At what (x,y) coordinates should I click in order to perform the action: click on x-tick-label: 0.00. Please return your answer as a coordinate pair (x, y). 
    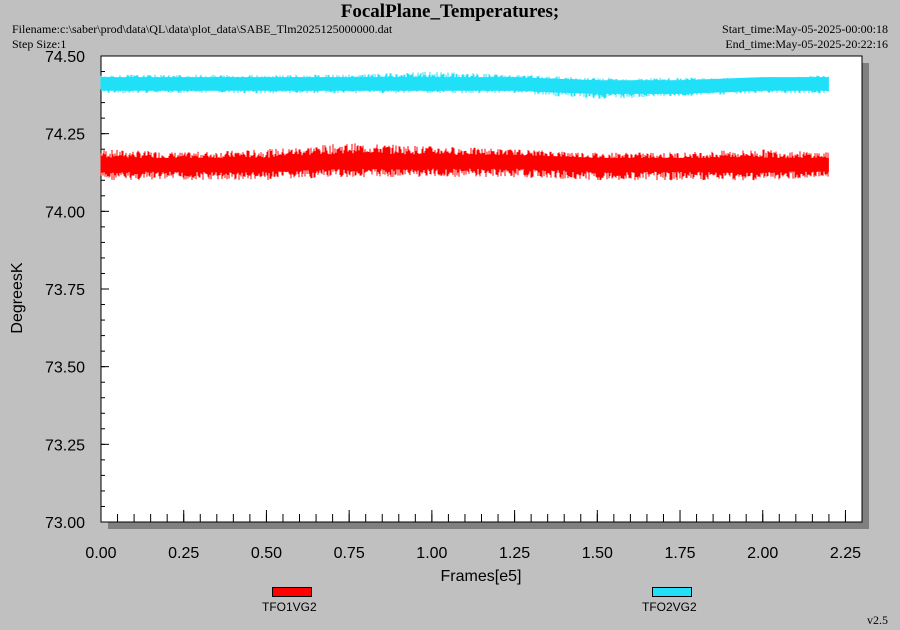
    Looking at the image, I should click on (100, 553).